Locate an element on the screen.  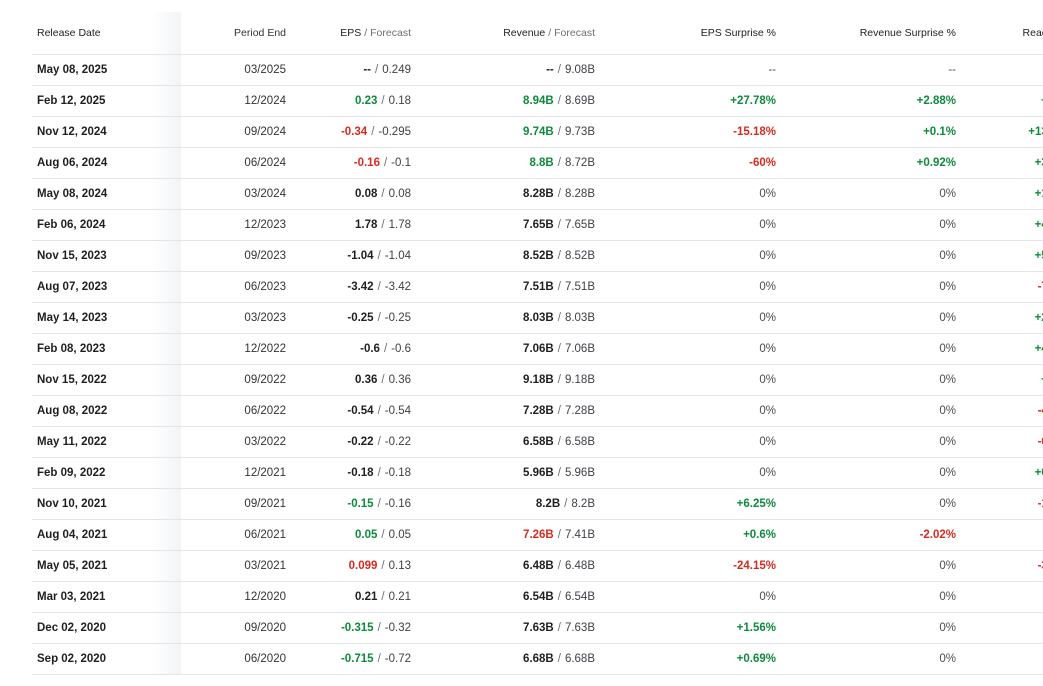
revenue-cell: 8.2B/8.2B is located at coordinates (507, 504).